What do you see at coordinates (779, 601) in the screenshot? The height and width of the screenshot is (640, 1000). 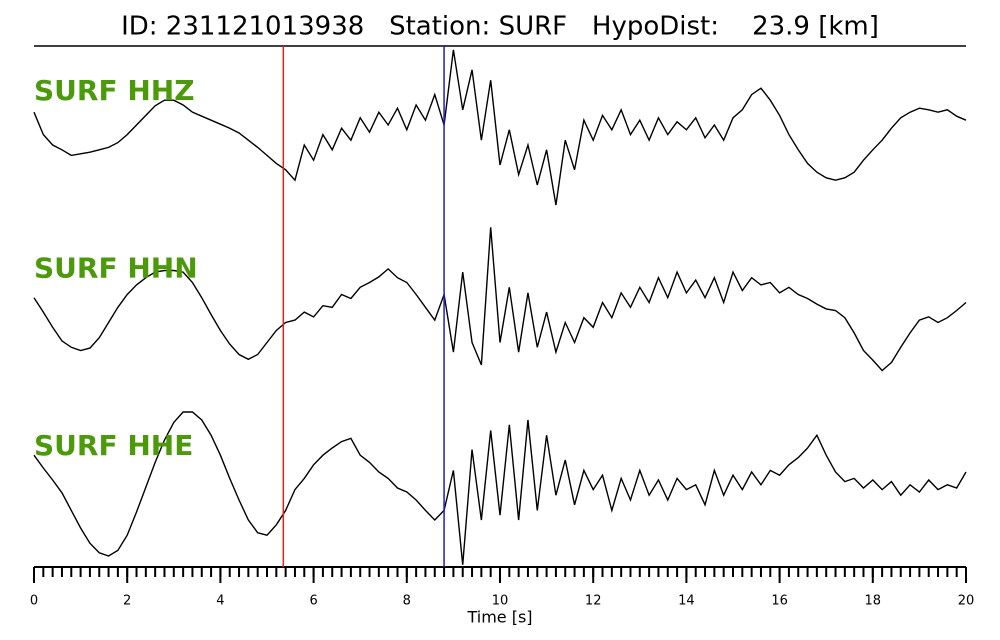 I see `x-tick-label: 16` at bounding box center [779, 601].